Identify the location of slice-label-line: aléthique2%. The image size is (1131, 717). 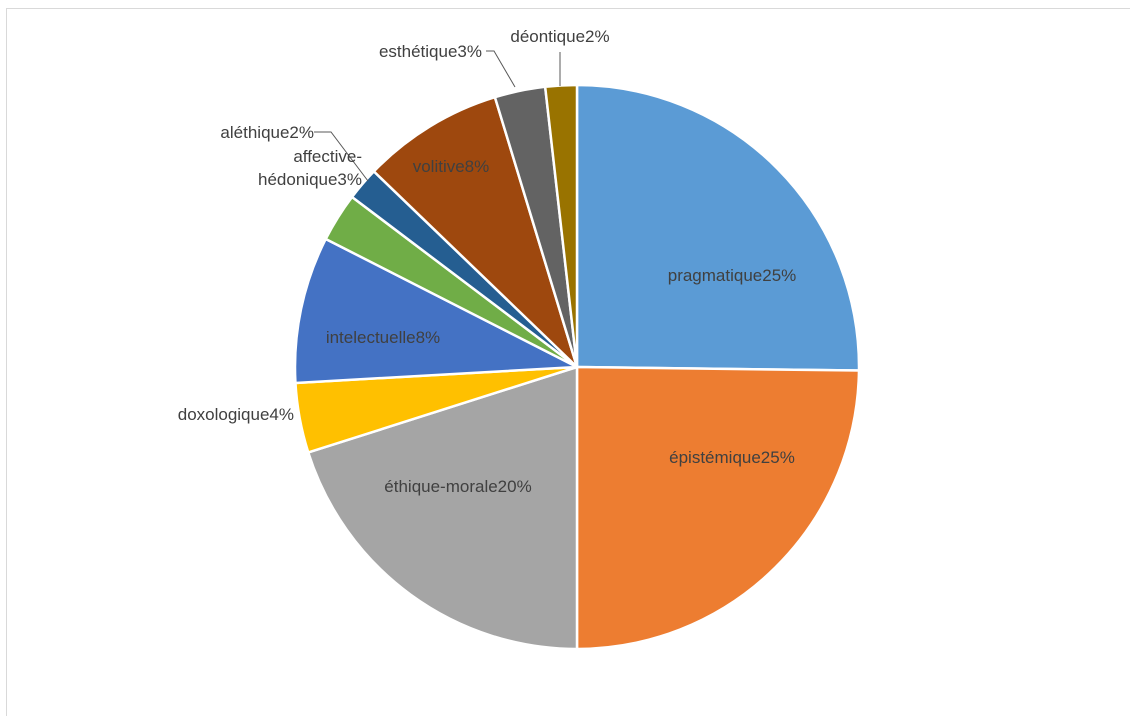
(267, 132).